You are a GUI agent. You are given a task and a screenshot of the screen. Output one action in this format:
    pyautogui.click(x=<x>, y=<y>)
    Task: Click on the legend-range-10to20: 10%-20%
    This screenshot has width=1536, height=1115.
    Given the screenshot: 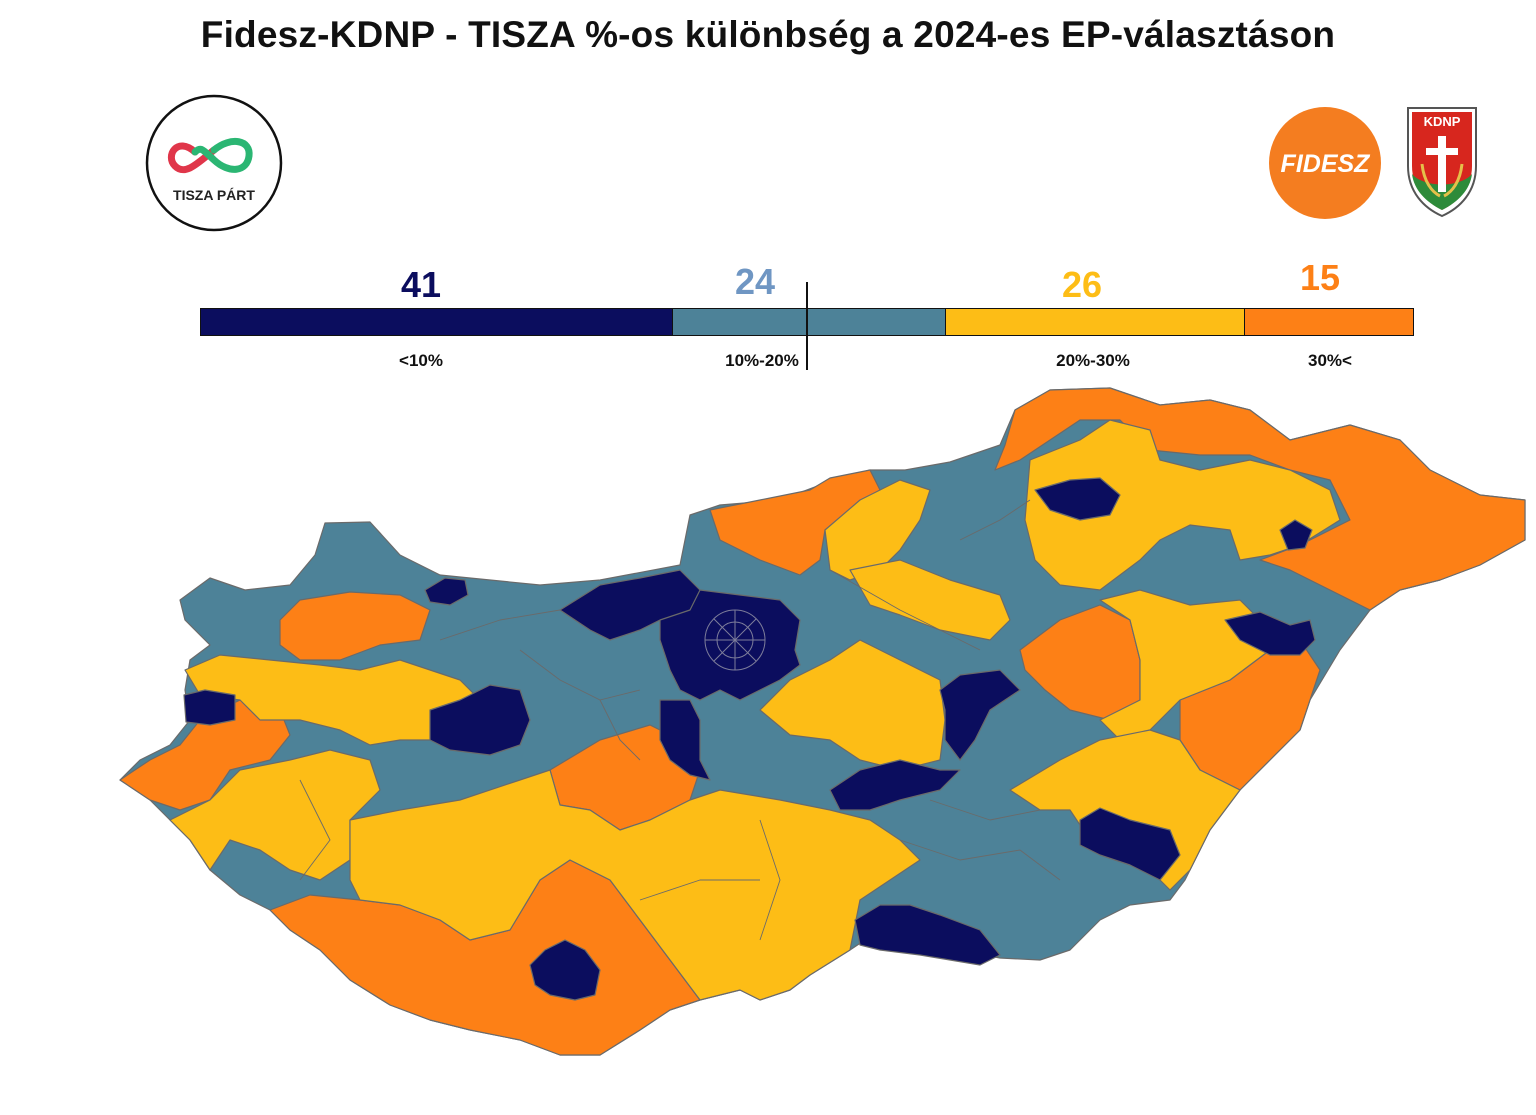 What is the action you would take?
    pyautogui.click(x=762, y=360)
    